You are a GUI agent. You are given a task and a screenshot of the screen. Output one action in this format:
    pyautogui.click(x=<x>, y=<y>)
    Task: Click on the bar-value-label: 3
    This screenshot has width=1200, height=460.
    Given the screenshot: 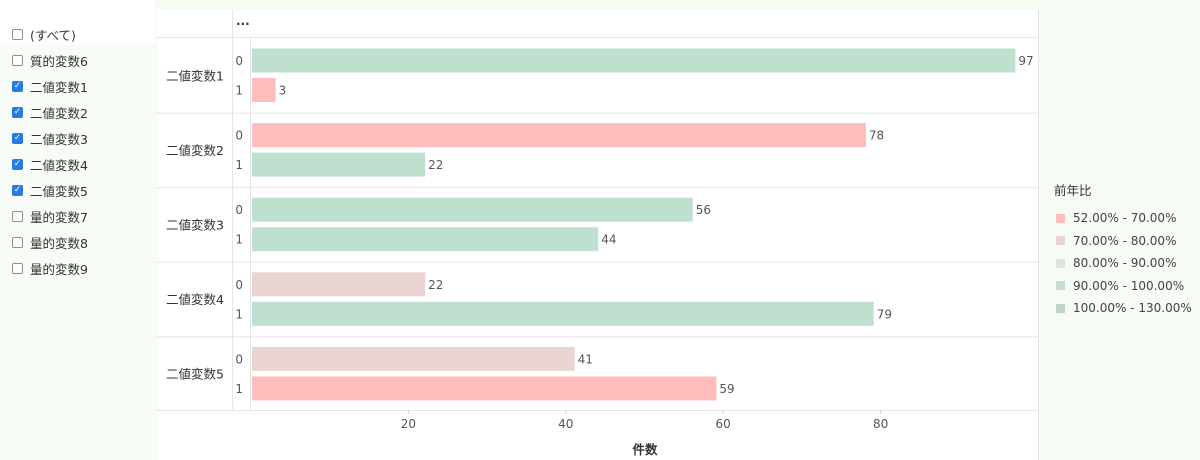 What is the action you would take?
    pyautogui.click(x=283, y=91)
    